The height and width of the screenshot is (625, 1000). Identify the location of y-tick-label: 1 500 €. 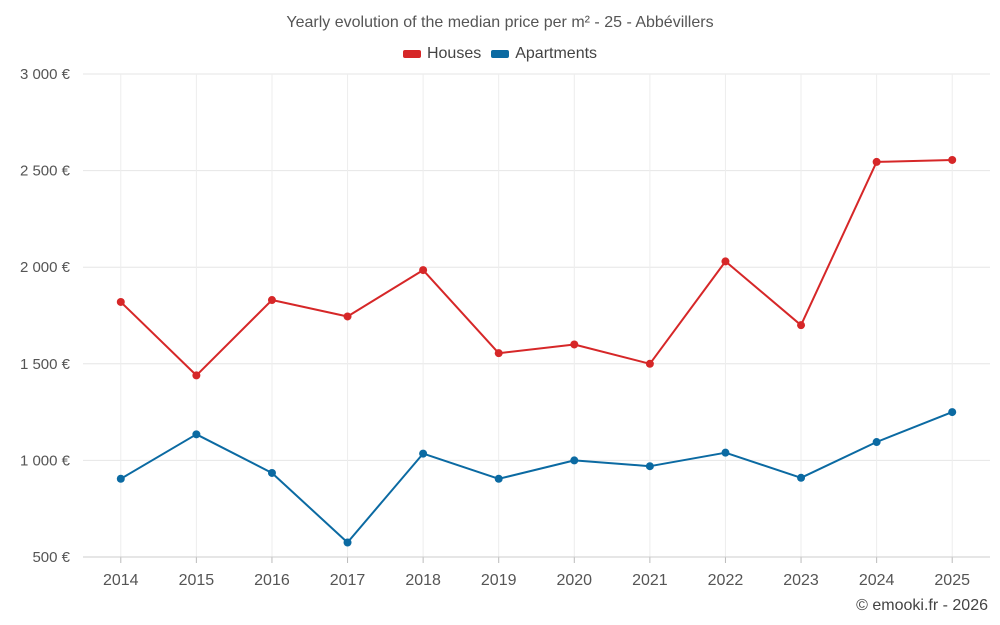
(45, 364).